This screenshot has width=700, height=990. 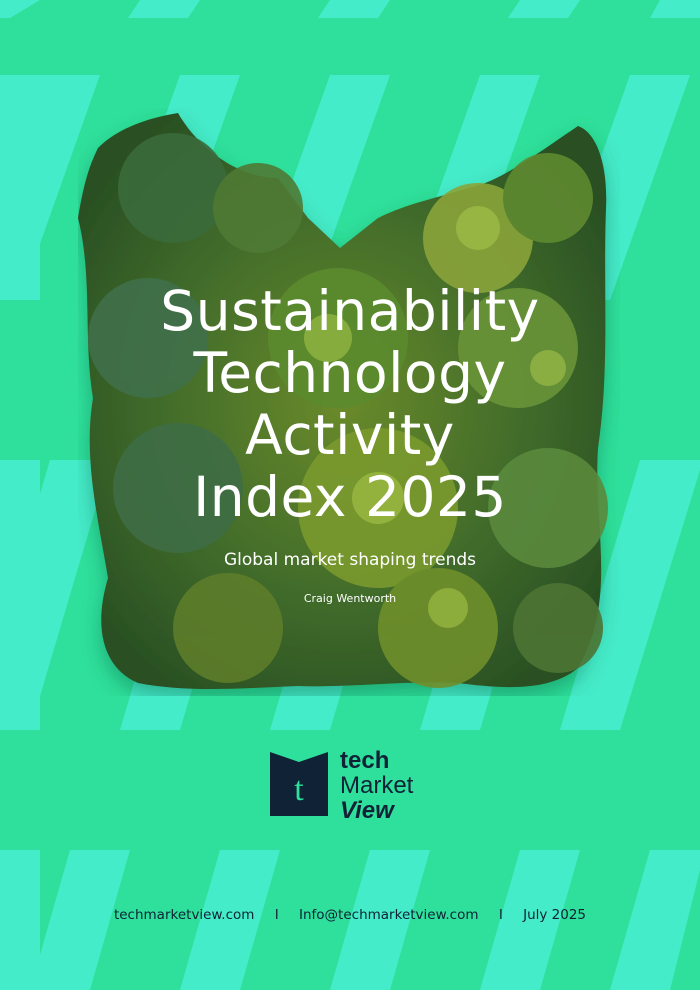 I want to click on title-line-1: Sustainability, so click(x=350, y=311).